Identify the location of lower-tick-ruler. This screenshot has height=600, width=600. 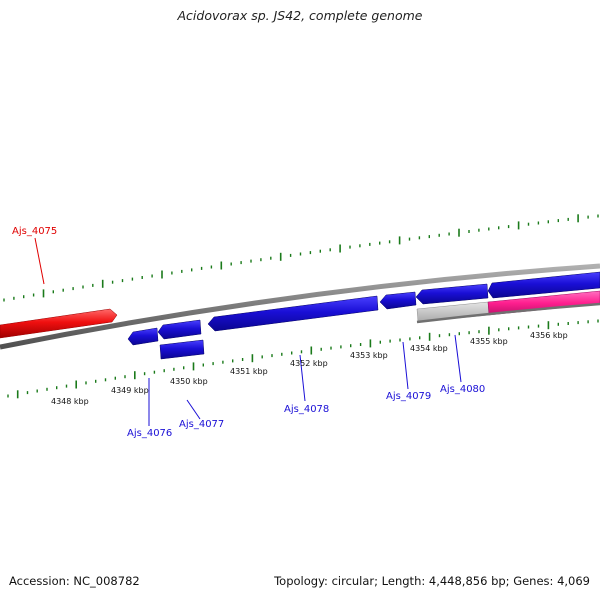
(303, 359).